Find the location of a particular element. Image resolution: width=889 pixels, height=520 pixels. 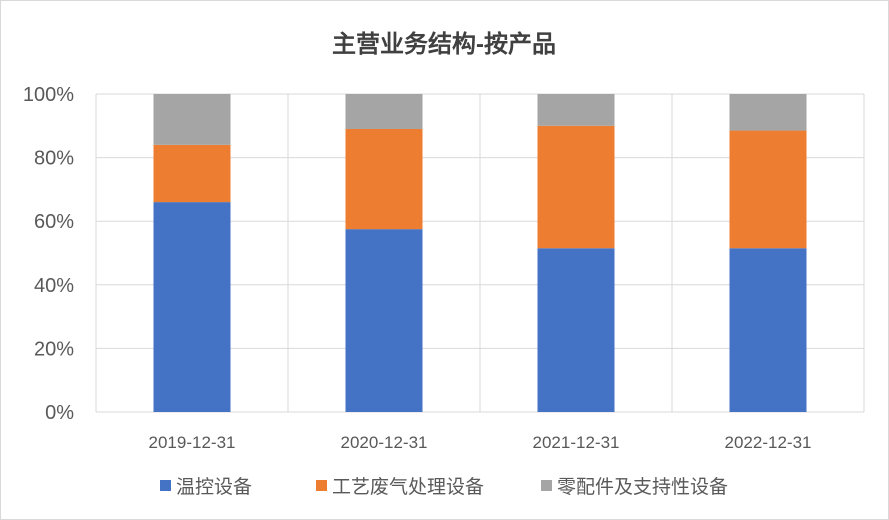

x-tick-label: 2022-12-31 is located at coordinates (768, 442).